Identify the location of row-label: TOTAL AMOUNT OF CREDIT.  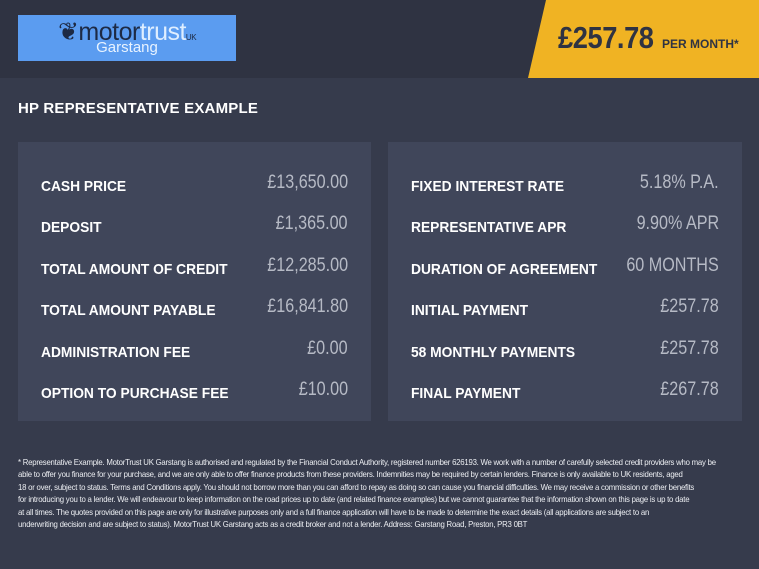
(134, 269).